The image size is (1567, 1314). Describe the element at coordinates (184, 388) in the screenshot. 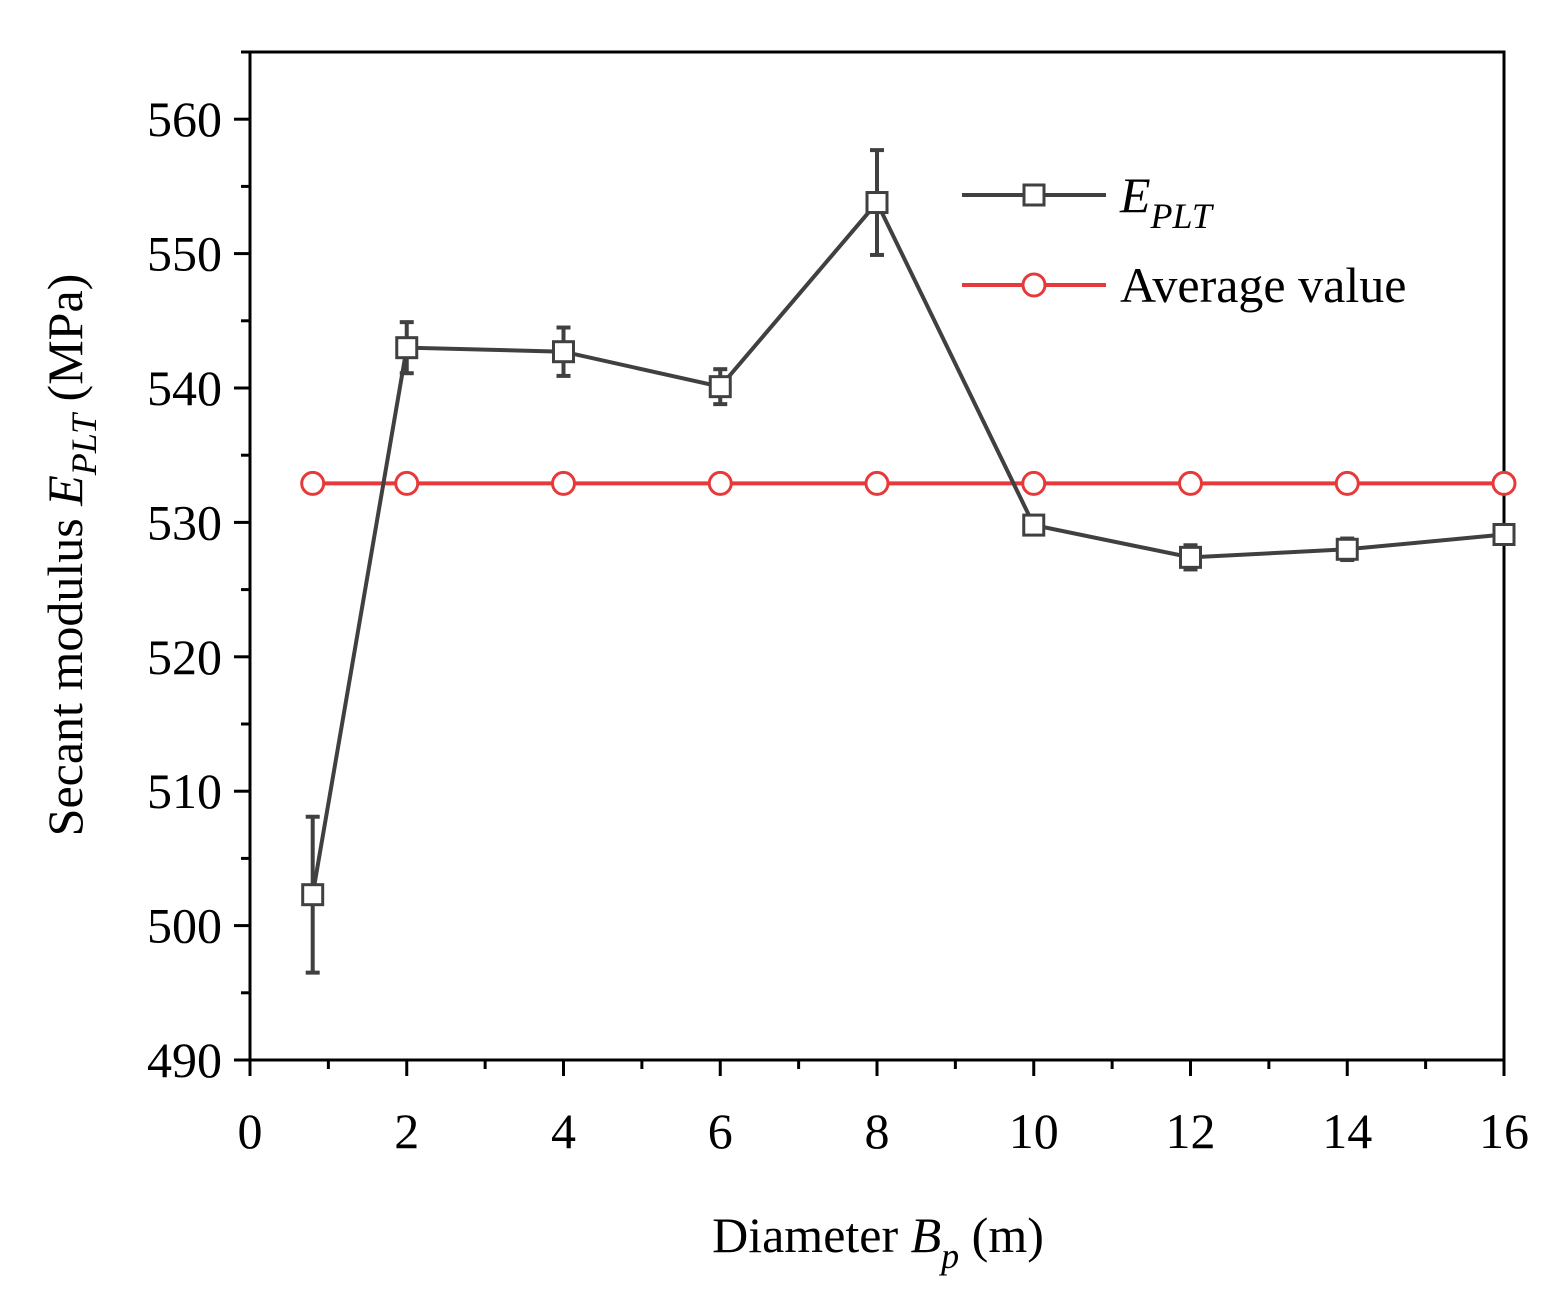

I see `y-tick-label: 540` at that location.